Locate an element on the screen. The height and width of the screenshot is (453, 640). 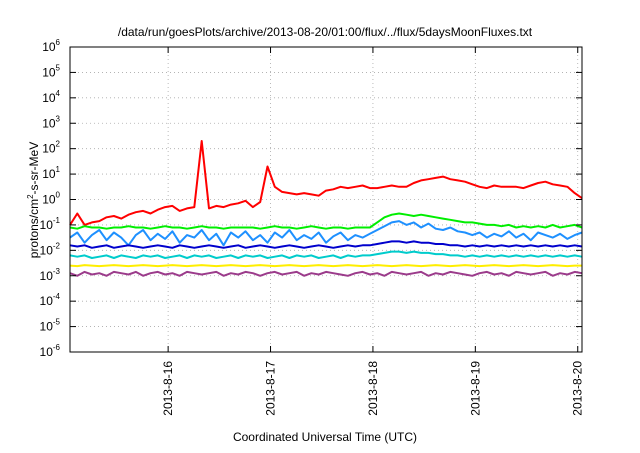
y-tick-exponent: 3 is located at coordinates (58, 118).